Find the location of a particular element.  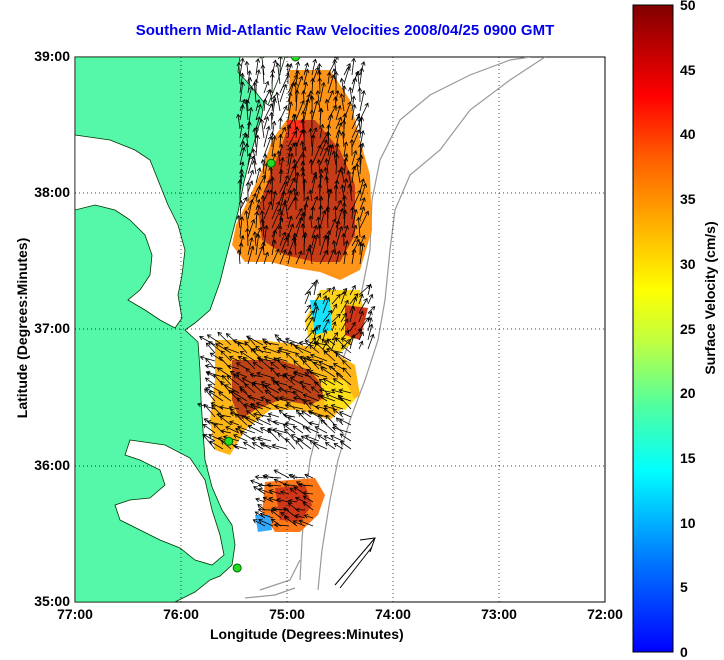

colorbar is located at coordinates (653, 328).